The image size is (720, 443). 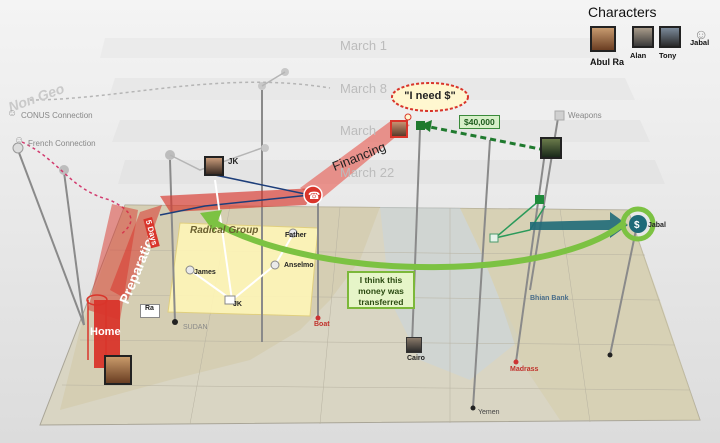 I want to click on node-father, so click(x=293, y=233).